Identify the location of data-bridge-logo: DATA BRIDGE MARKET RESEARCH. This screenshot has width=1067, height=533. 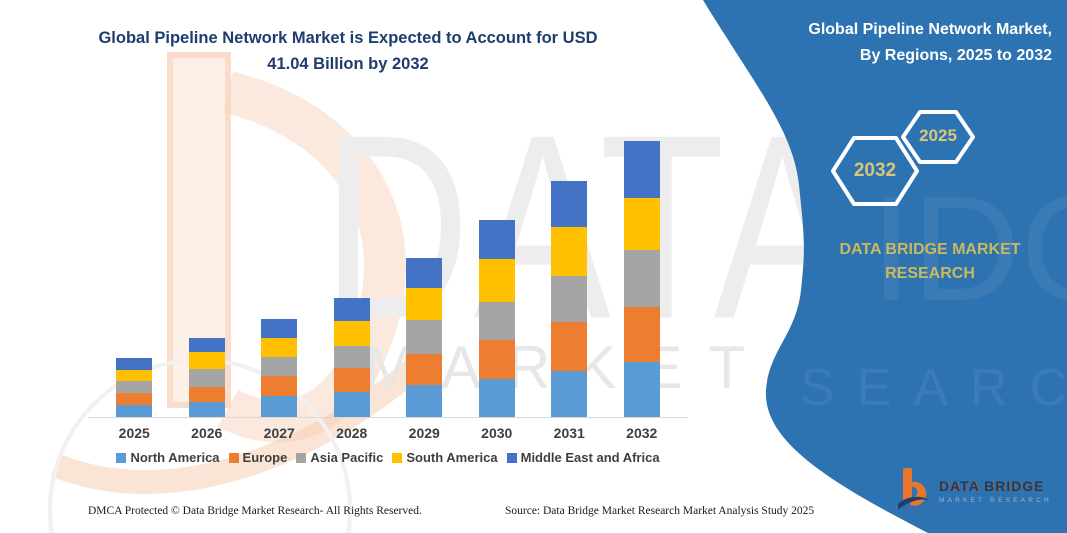
(974, 491).